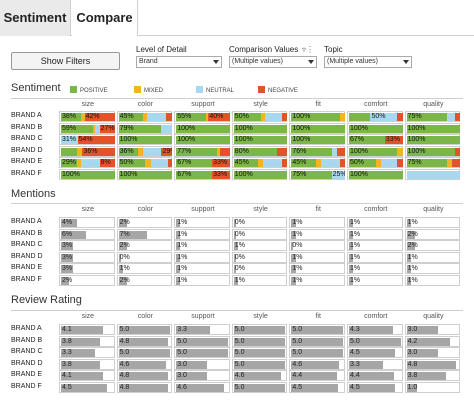  I want to click on rating-cell: 3.8, so click(87, 341).